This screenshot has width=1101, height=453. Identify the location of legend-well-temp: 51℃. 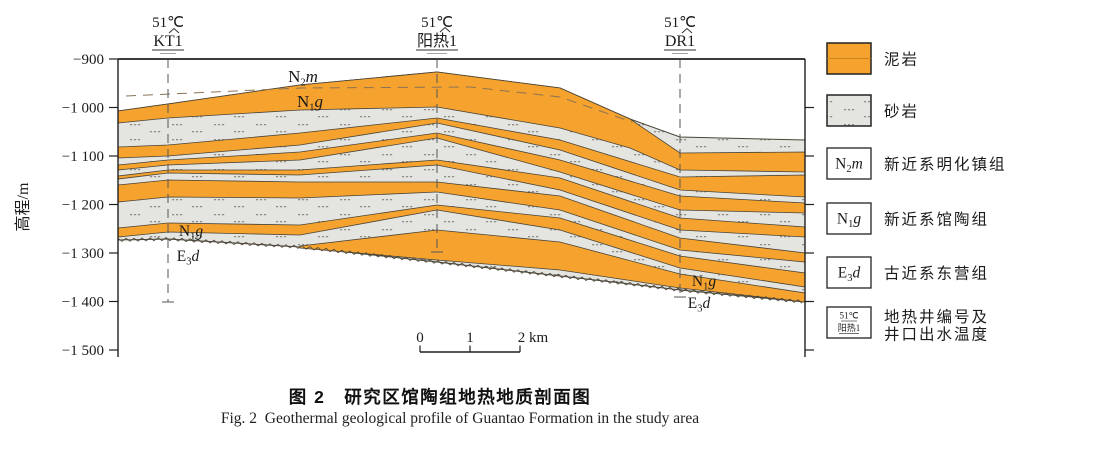
(848, 316).